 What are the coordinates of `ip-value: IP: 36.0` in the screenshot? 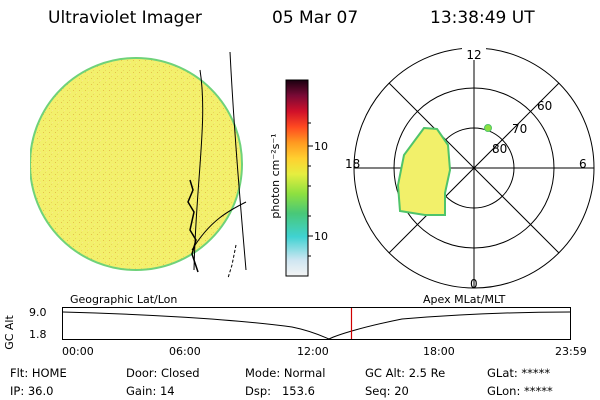 It's located at (32, 391).